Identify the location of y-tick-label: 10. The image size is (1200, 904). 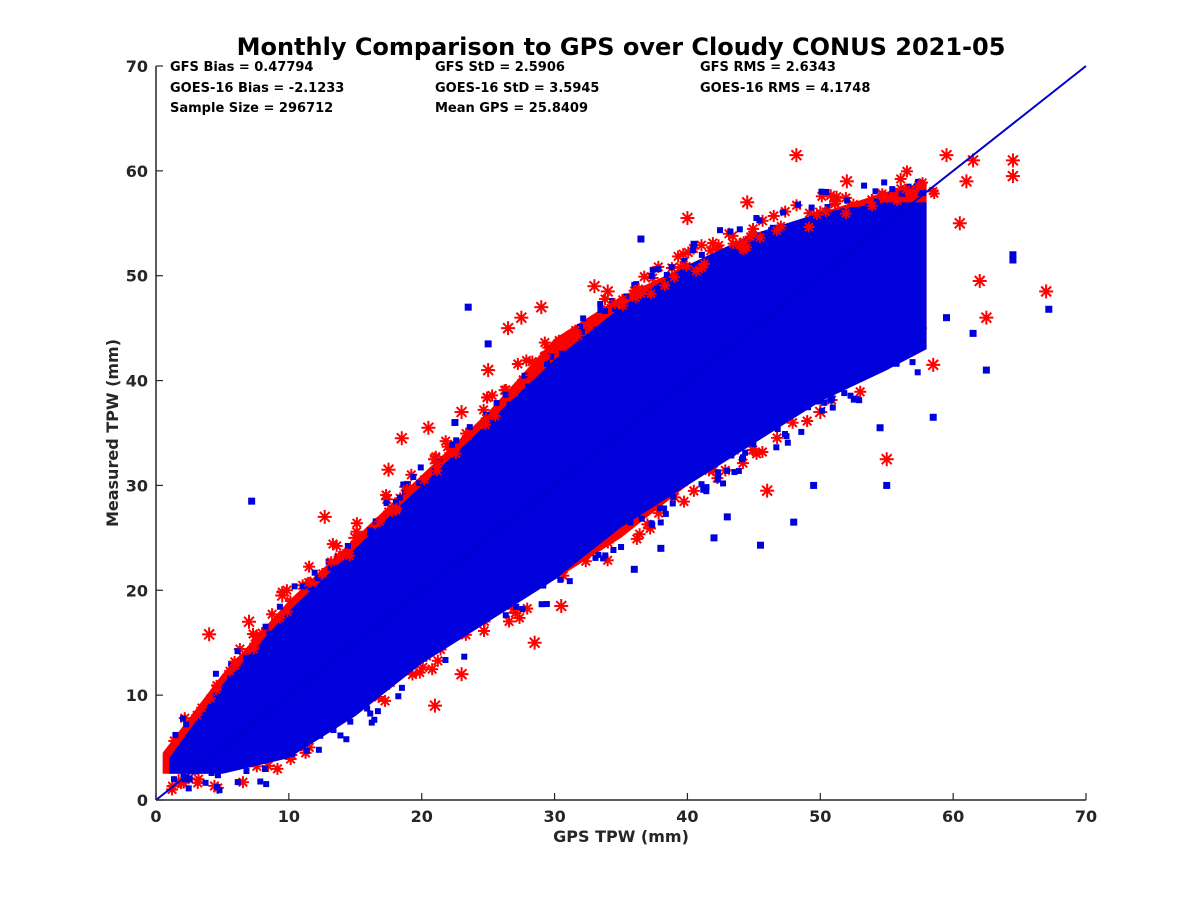
(137, 695).